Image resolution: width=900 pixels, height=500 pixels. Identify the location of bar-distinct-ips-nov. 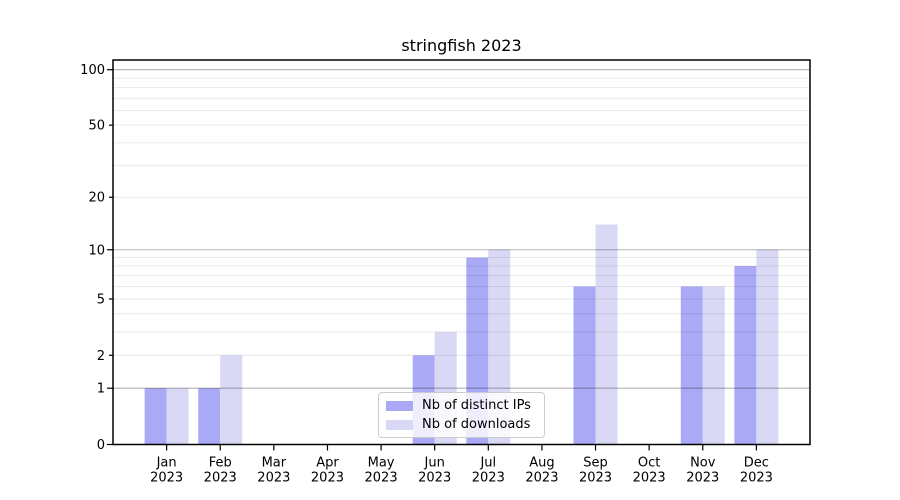
(691, 365).